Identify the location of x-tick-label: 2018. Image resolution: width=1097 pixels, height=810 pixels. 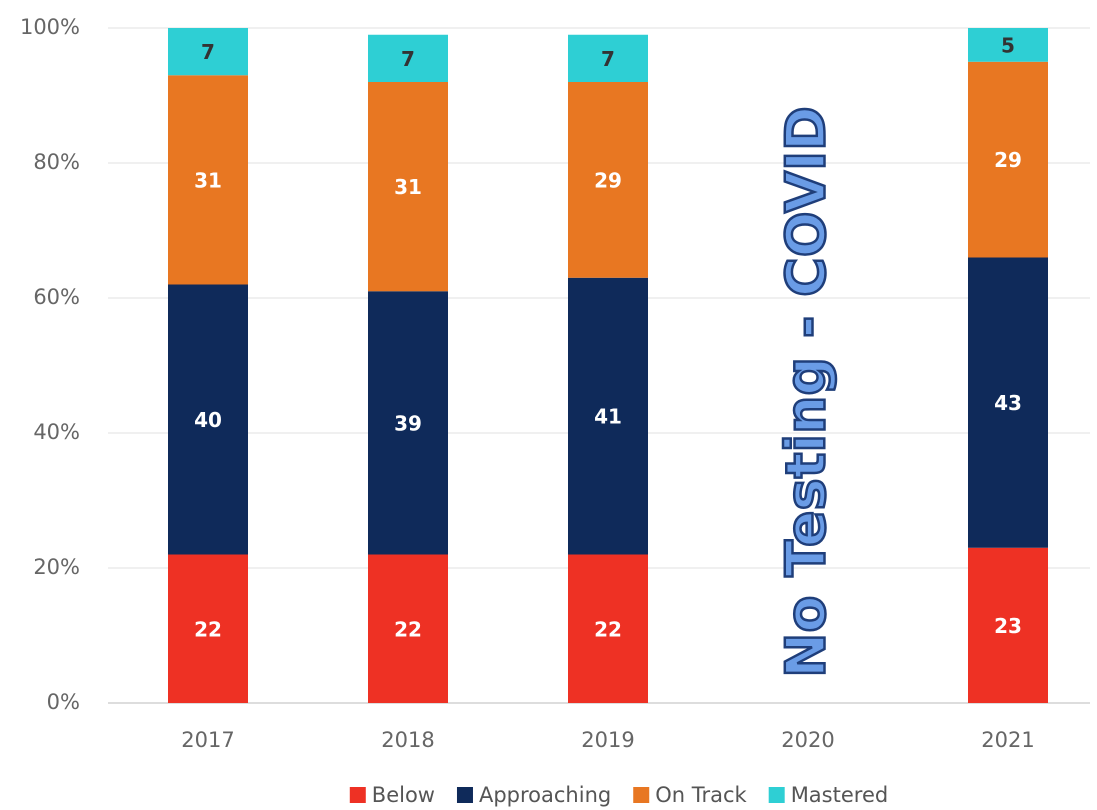
(407, 740).